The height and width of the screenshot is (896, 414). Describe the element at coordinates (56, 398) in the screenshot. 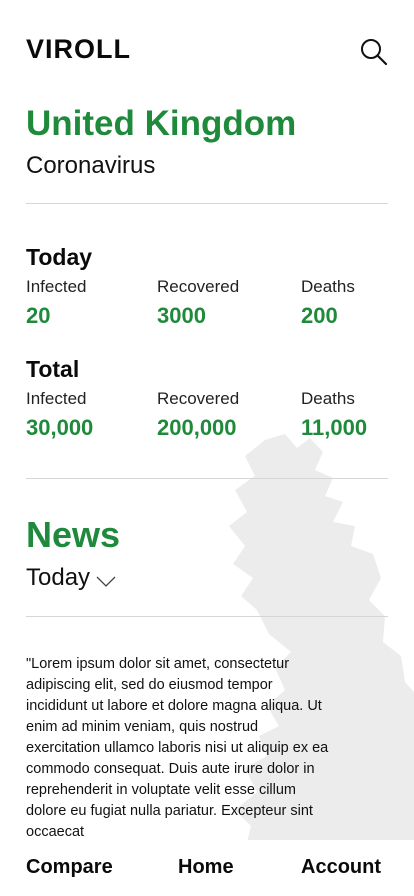

I see `total-infected-label: Infected` at that location.